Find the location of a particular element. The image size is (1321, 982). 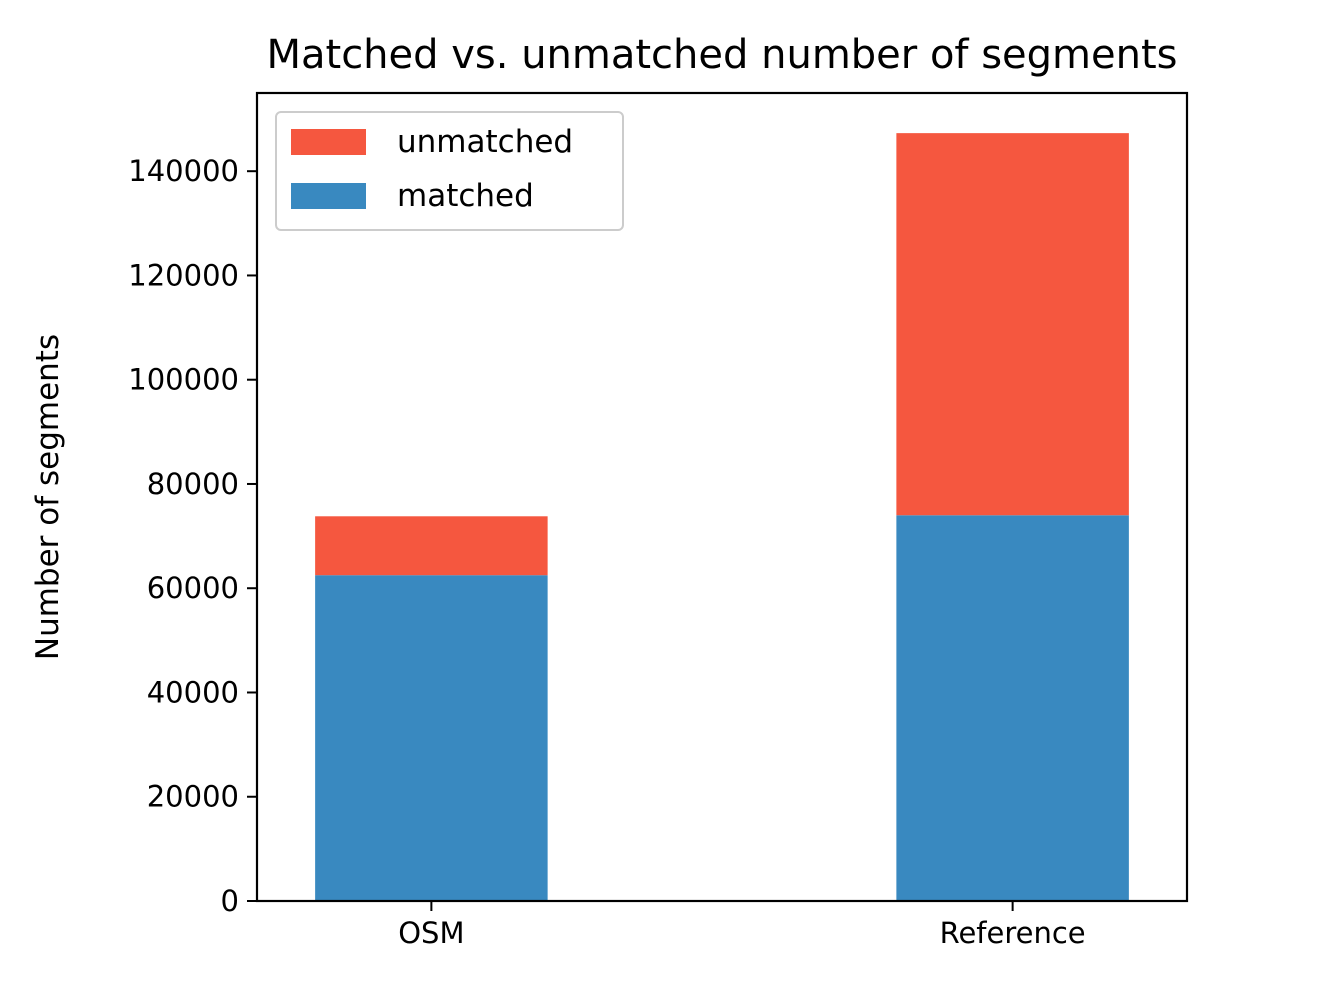

x-tick-label: Reference is located at coordinates (1013, 933).